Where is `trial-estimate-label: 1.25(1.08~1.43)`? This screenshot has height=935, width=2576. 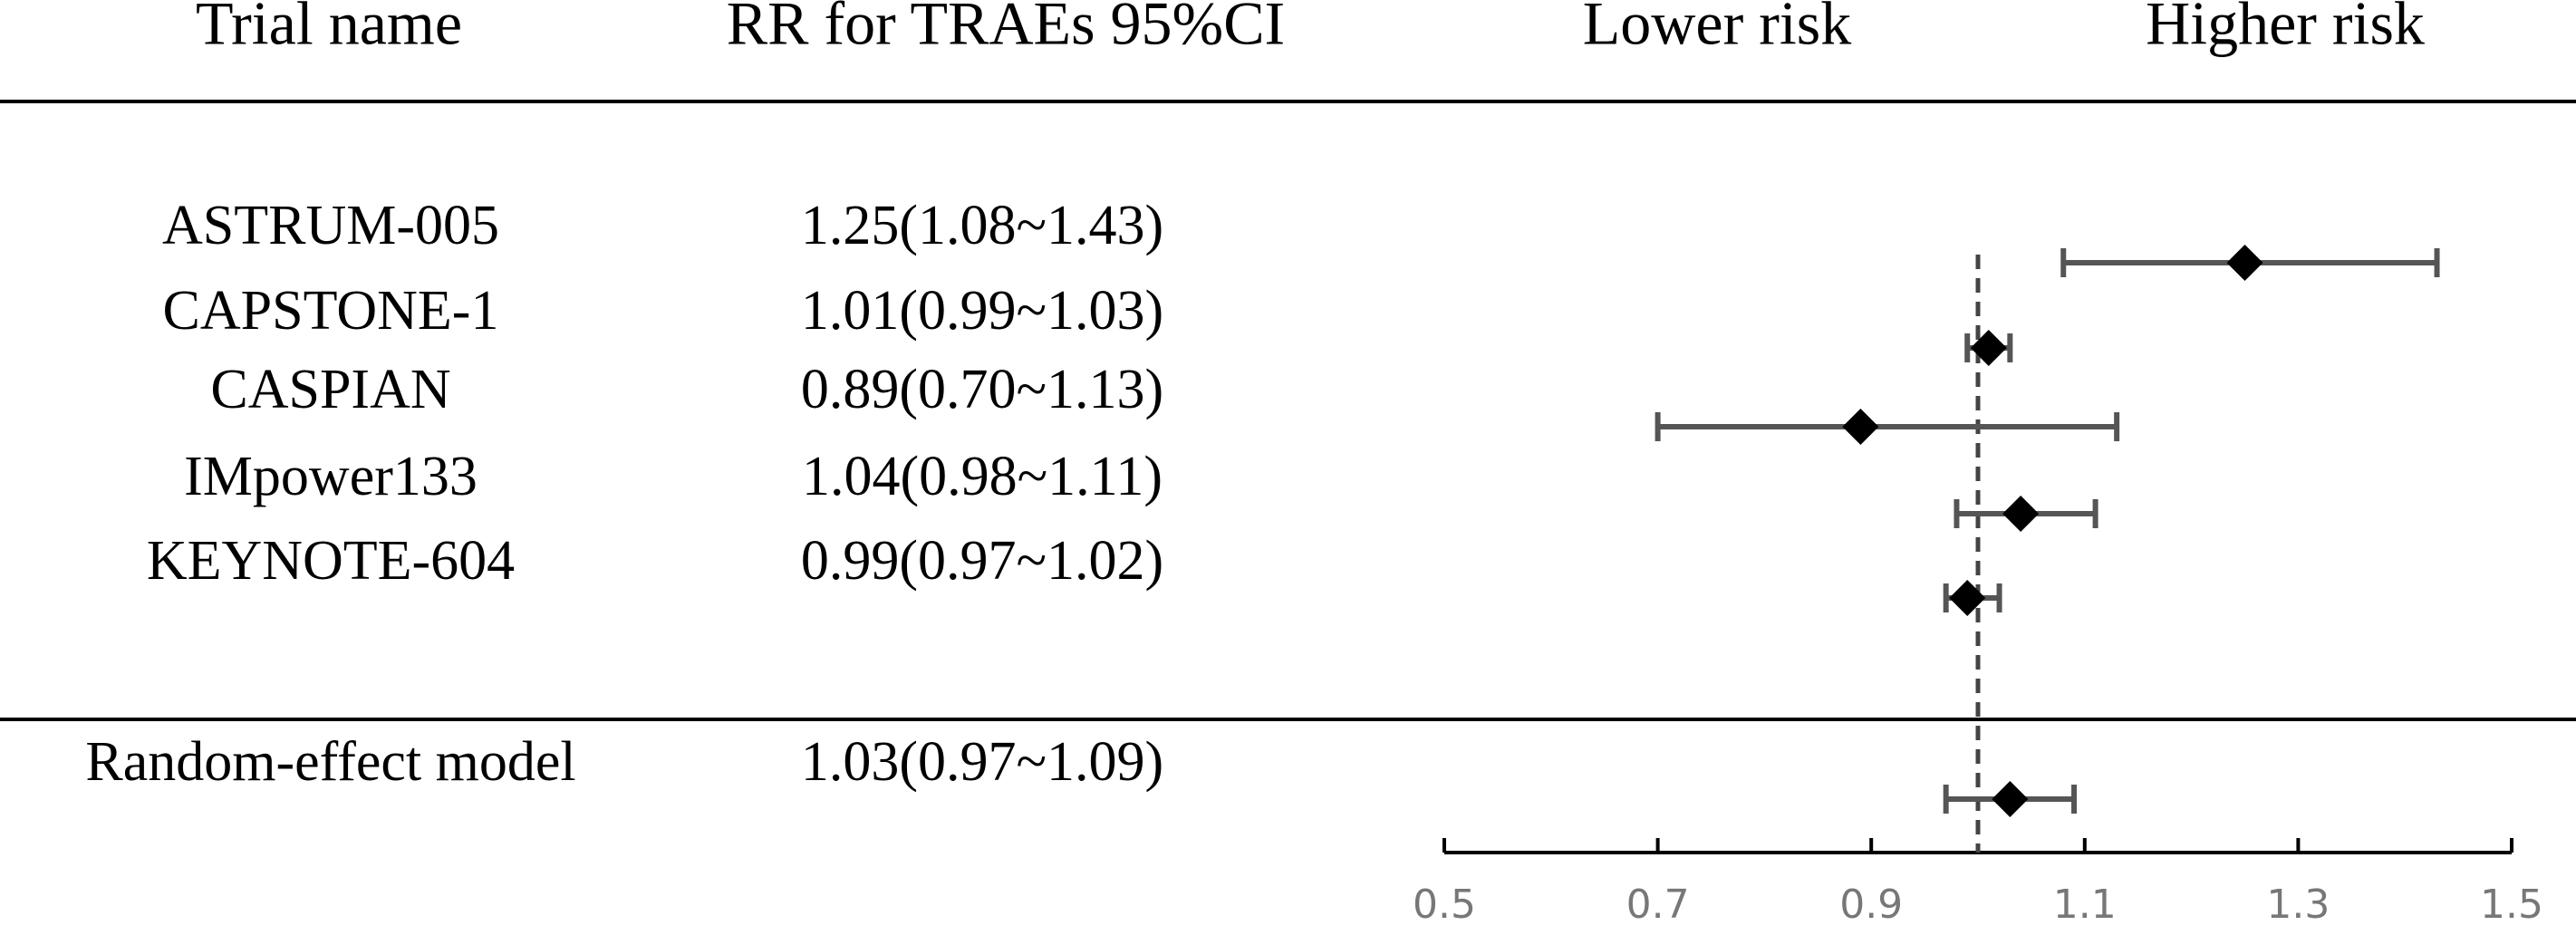 trial-estimate-label: 1.25(1.08~1.43) is located at coordinates (982, 226).